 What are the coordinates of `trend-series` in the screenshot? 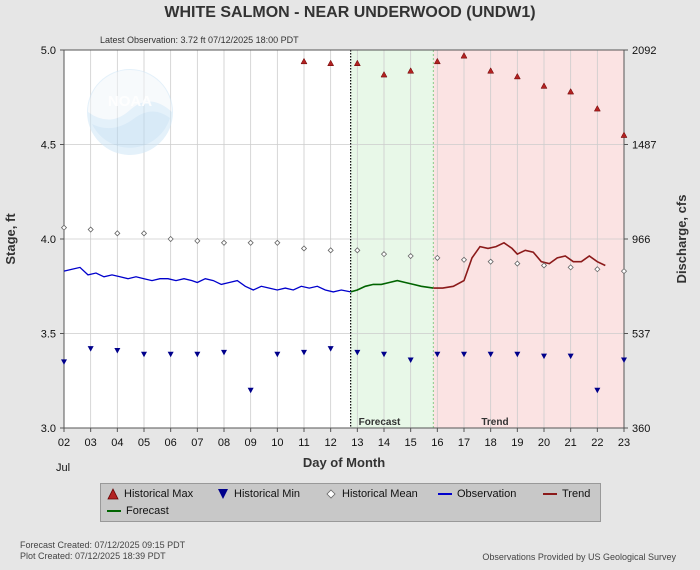 It's located at (519, 265).